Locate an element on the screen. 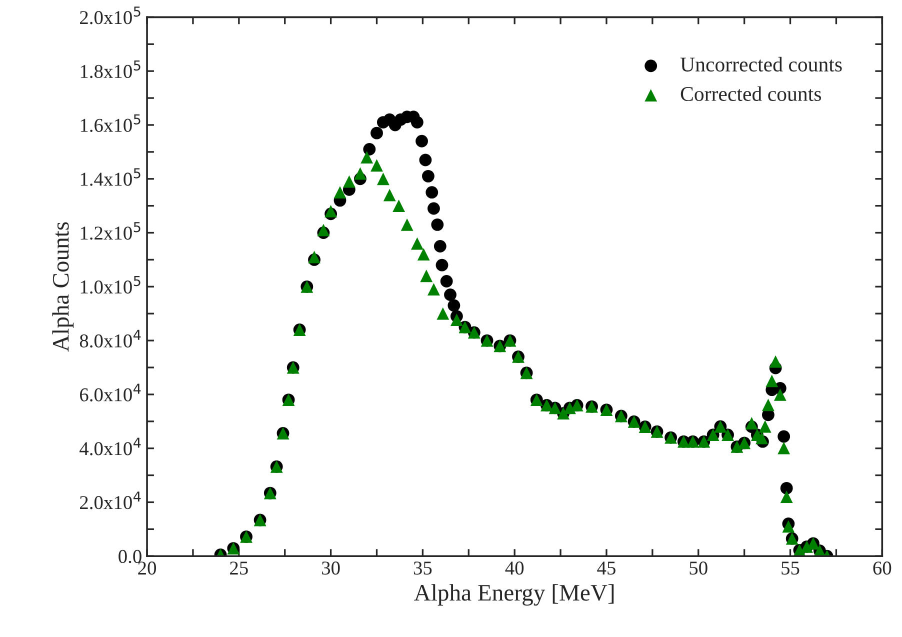 This screenshot has height=637, width=902. x-tick-label: 50 is located at coordinates (699, 568).